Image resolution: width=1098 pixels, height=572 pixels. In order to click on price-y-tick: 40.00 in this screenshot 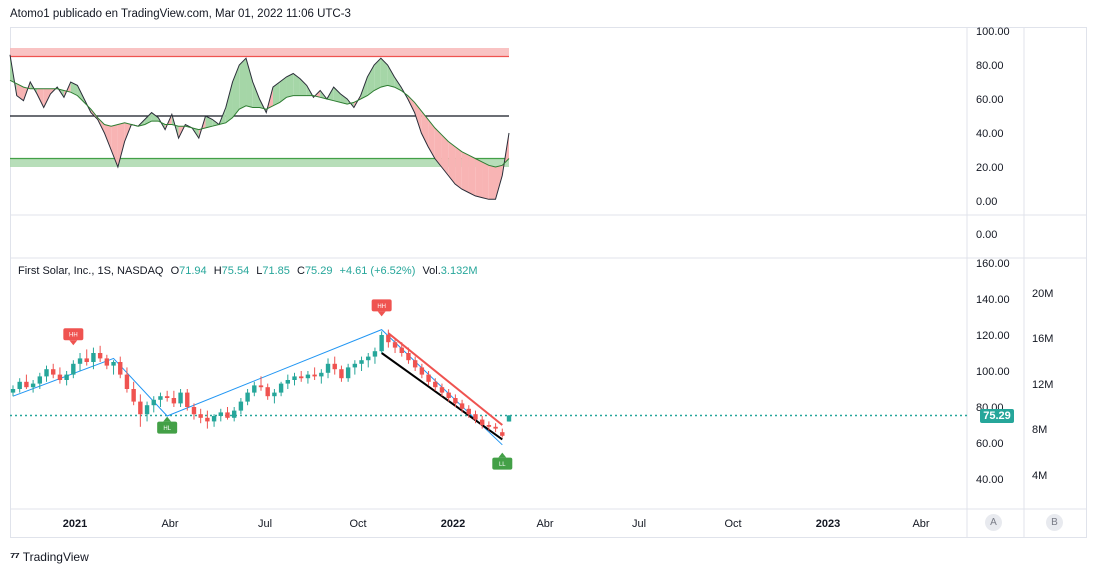, I will do `click(990, 480)`.